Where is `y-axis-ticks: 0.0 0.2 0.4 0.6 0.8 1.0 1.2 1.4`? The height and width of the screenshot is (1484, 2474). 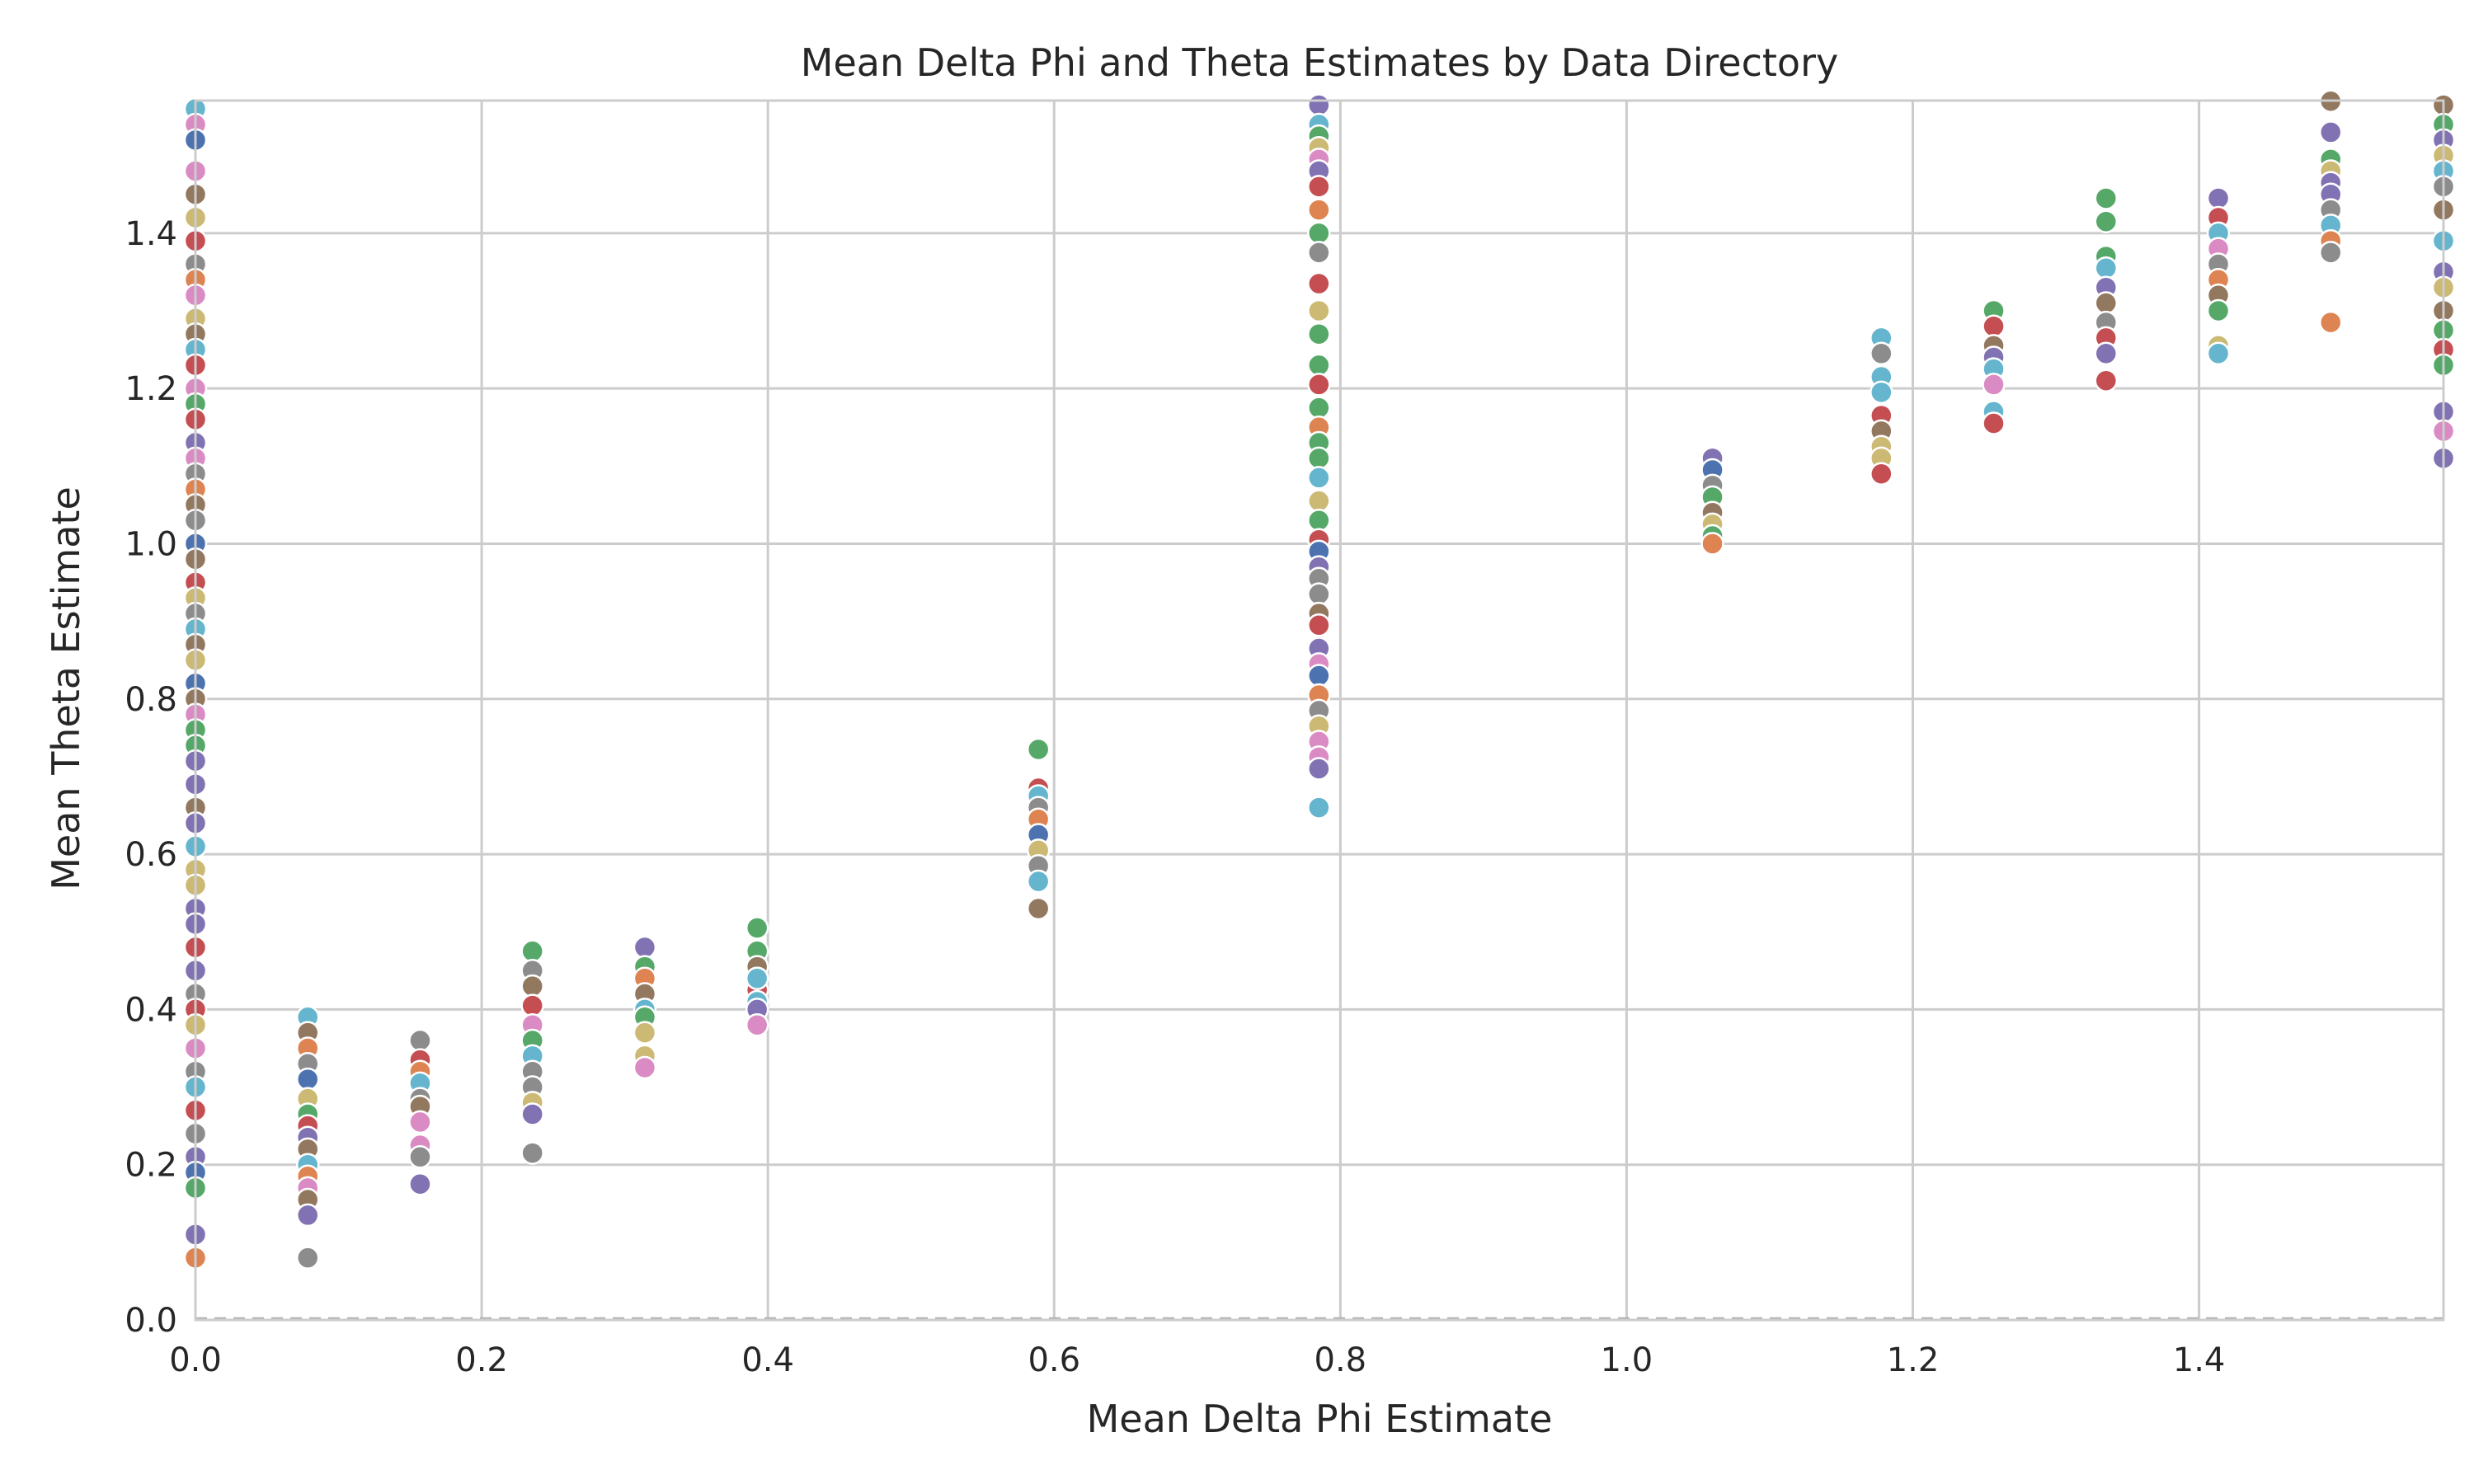 y-axis-ticks: 0.0 0.2 0.4 0.6 0.8 1.0 1.2 1.4 is located at coordinates (151, 777).